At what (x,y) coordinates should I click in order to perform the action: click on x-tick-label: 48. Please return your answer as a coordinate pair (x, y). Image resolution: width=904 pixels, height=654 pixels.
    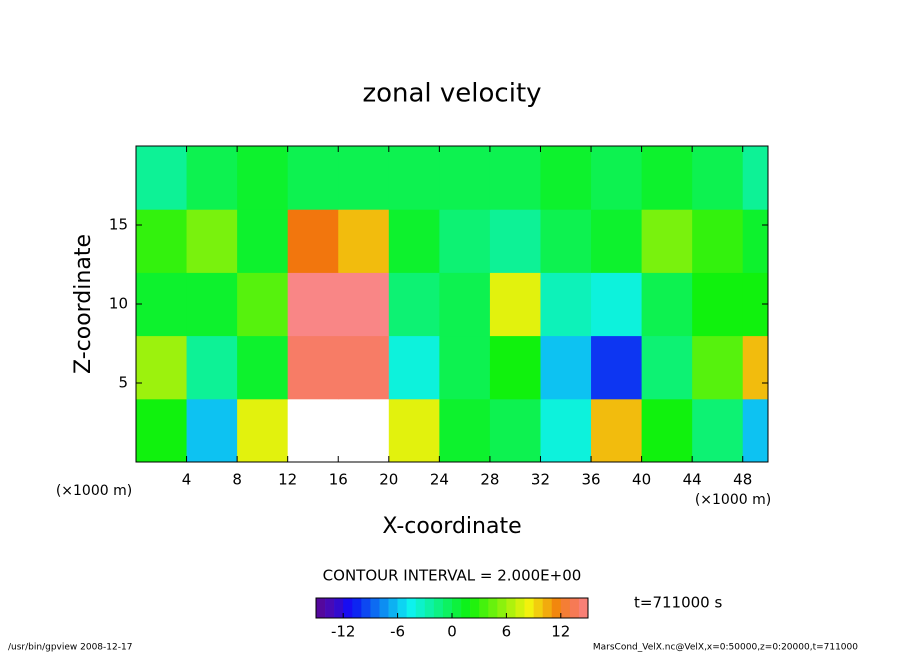
    Looking at the image, I should click on (742, 480).